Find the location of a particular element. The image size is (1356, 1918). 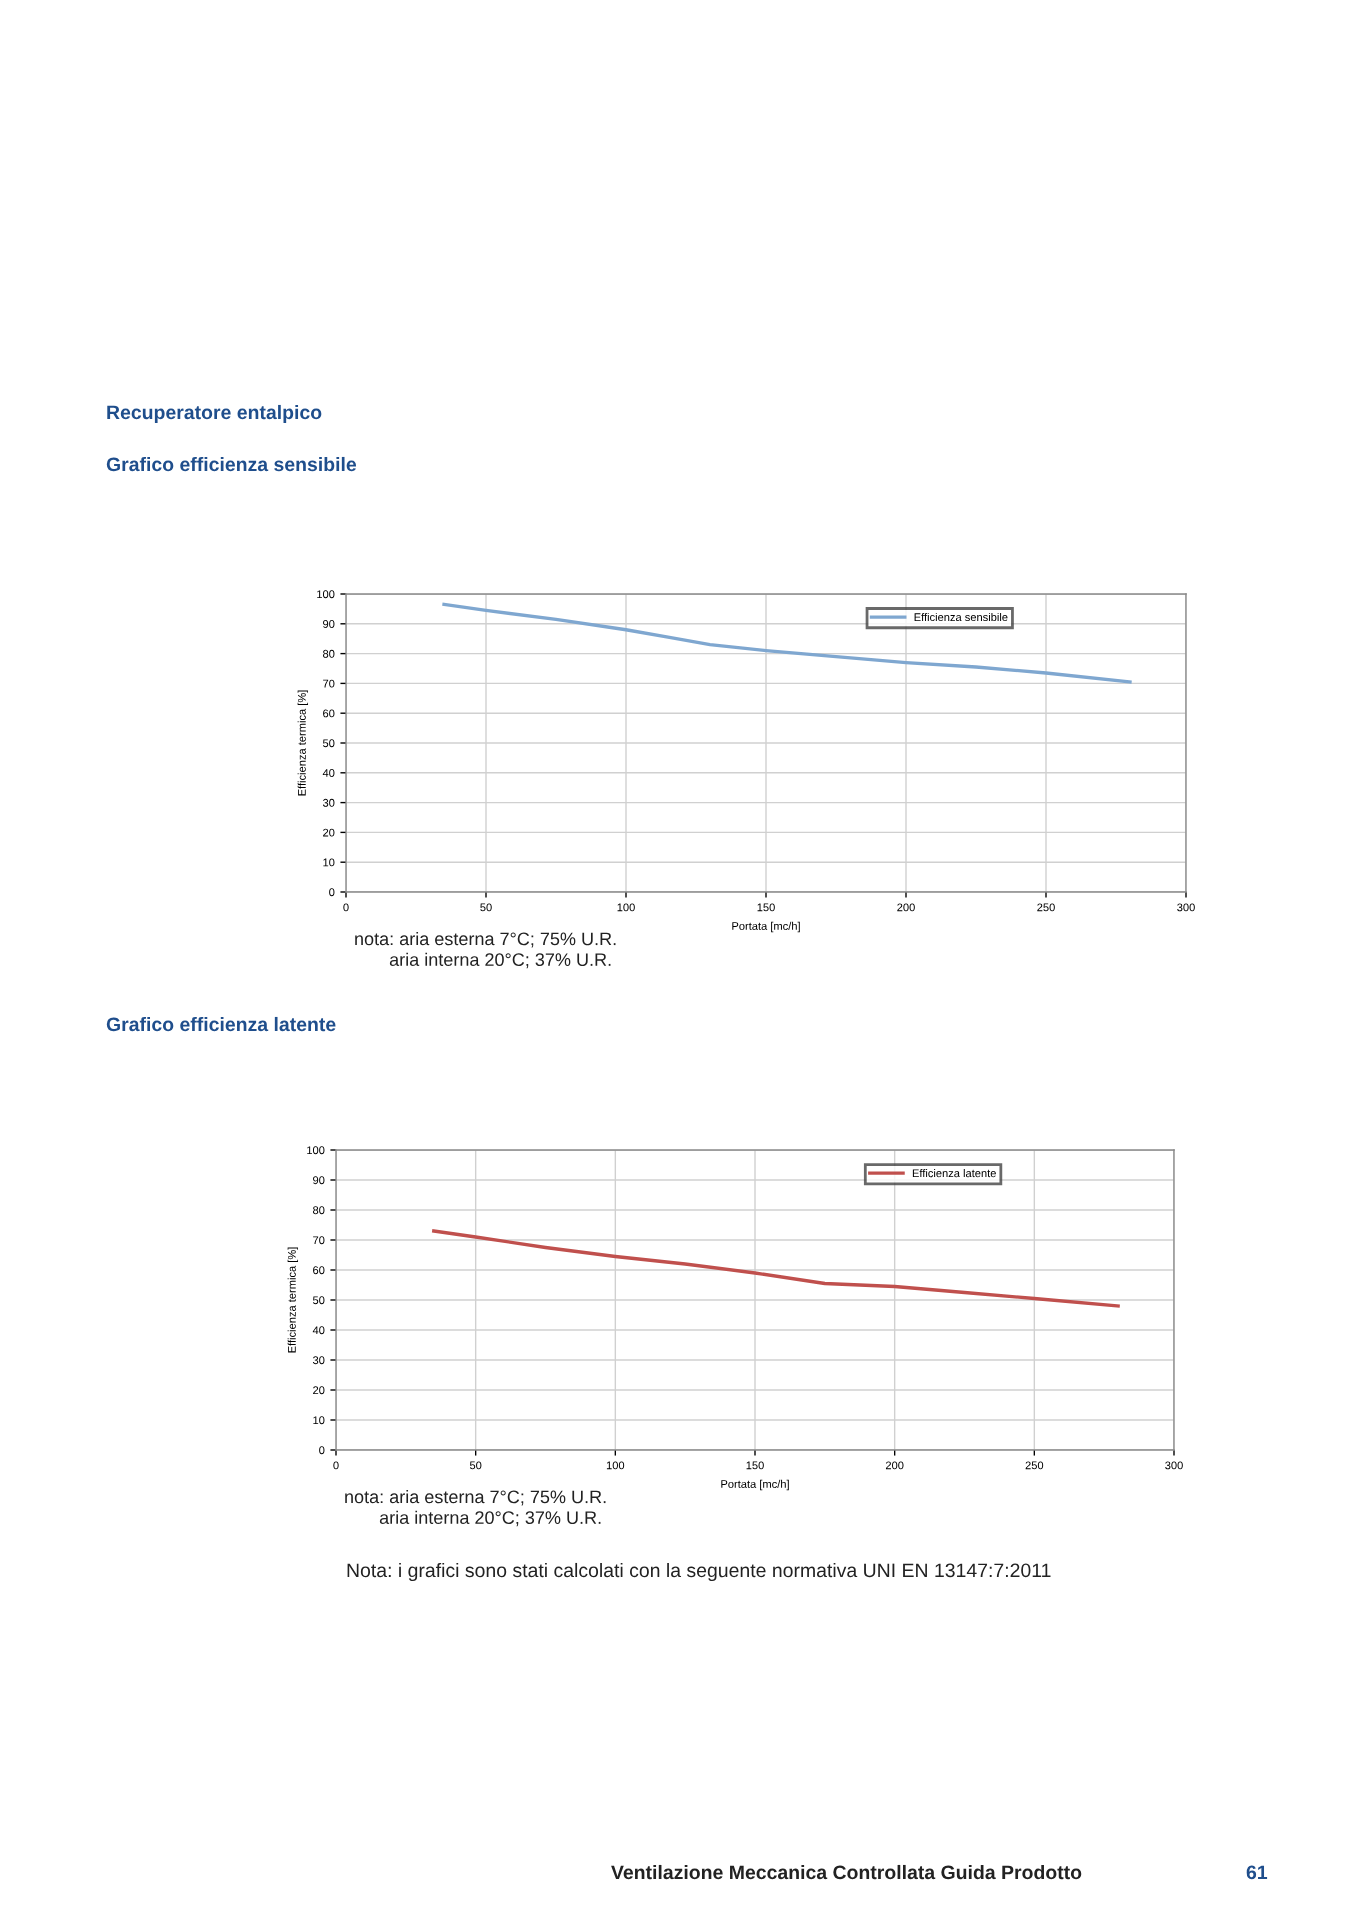

chart-subtitle: Grafico efficienza sensibile is located at coordinates (231, 464).